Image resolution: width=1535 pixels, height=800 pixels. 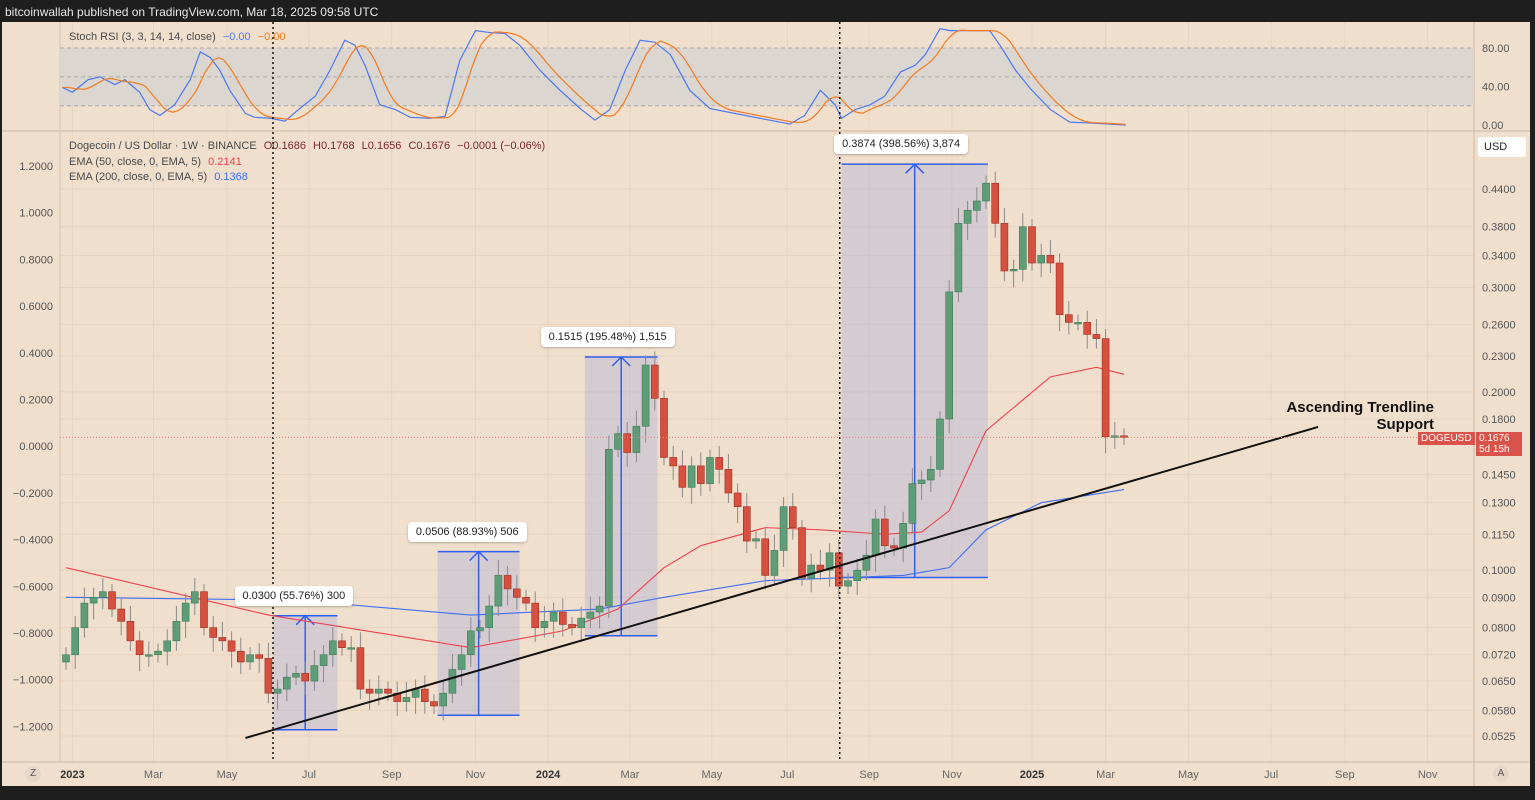 What do you see at coordinates (284, 146) in the screenshot?
I see `open-value: O0.1686` at bounding box center [284, 146].